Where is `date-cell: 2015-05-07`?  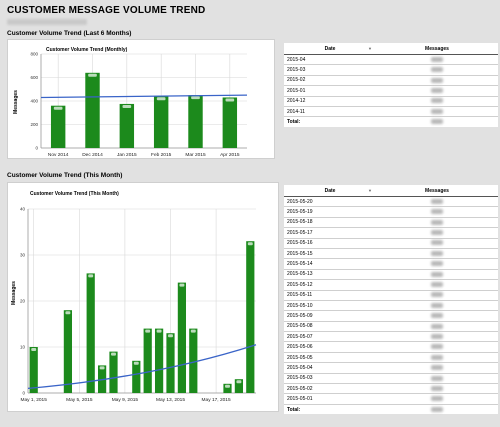 date-cell: 2015-05-07 is located at coordinates (330, 337).